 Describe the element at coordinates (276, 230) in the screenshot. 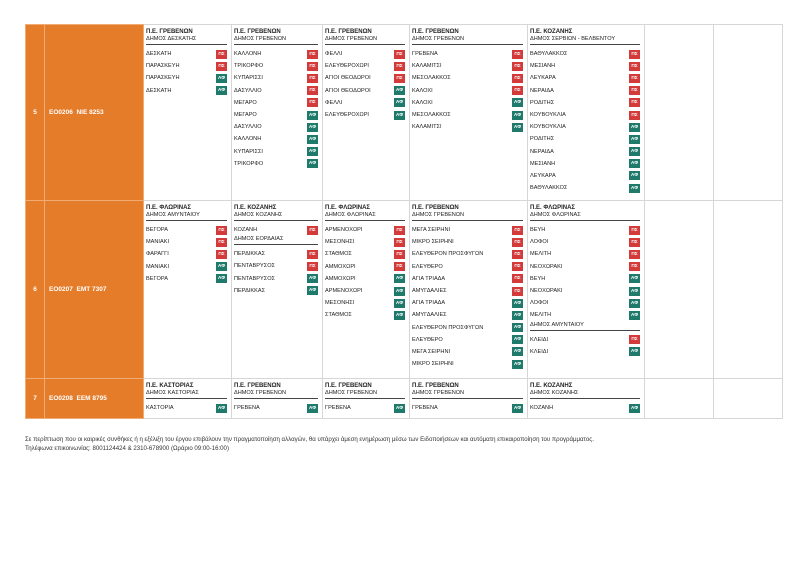

I see `stop-item: ΚΟΖΑΝΗ ΠΣ` at that location.